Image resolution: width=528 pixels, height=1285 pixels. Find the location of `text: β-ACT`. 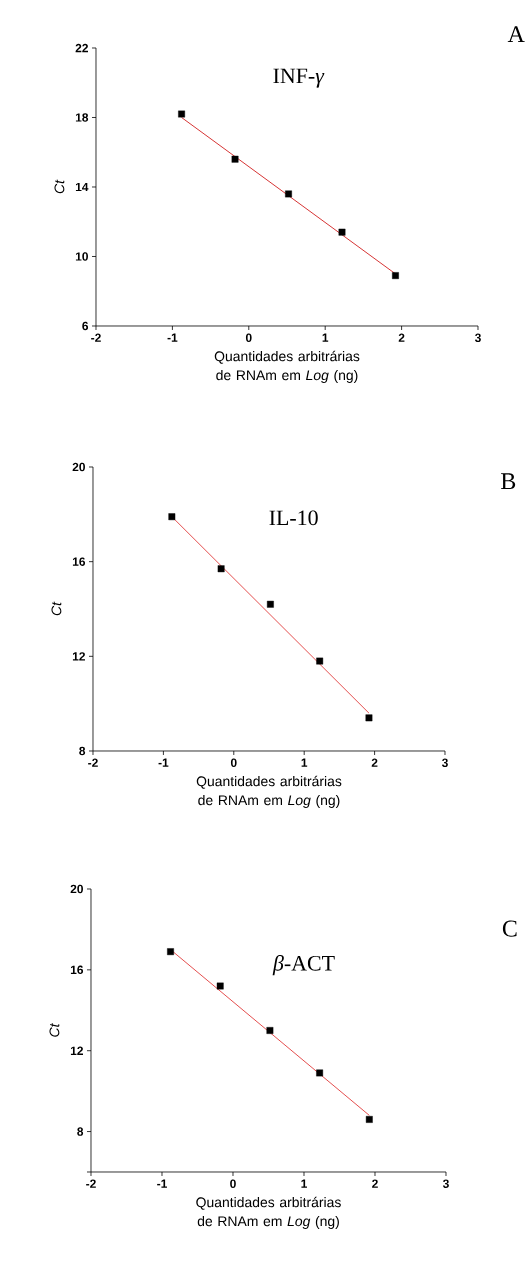

text: β-ACT is located at coordinates (303, 965).